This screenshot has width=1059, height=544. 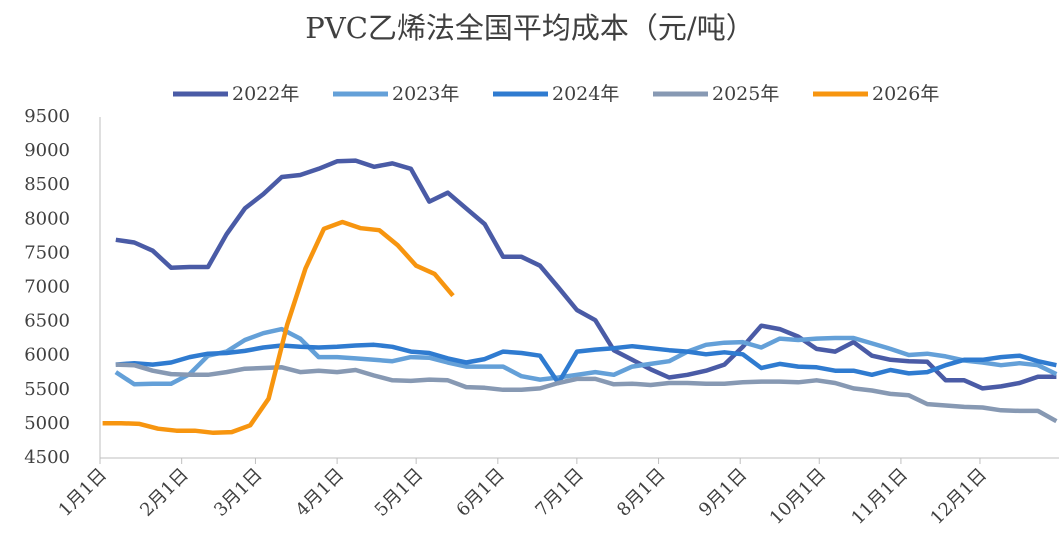 What do you see at coordinates (164, 492) in the screenshot?
I see `x-tick-label: 2月1日` at bounding box center [164, 492].